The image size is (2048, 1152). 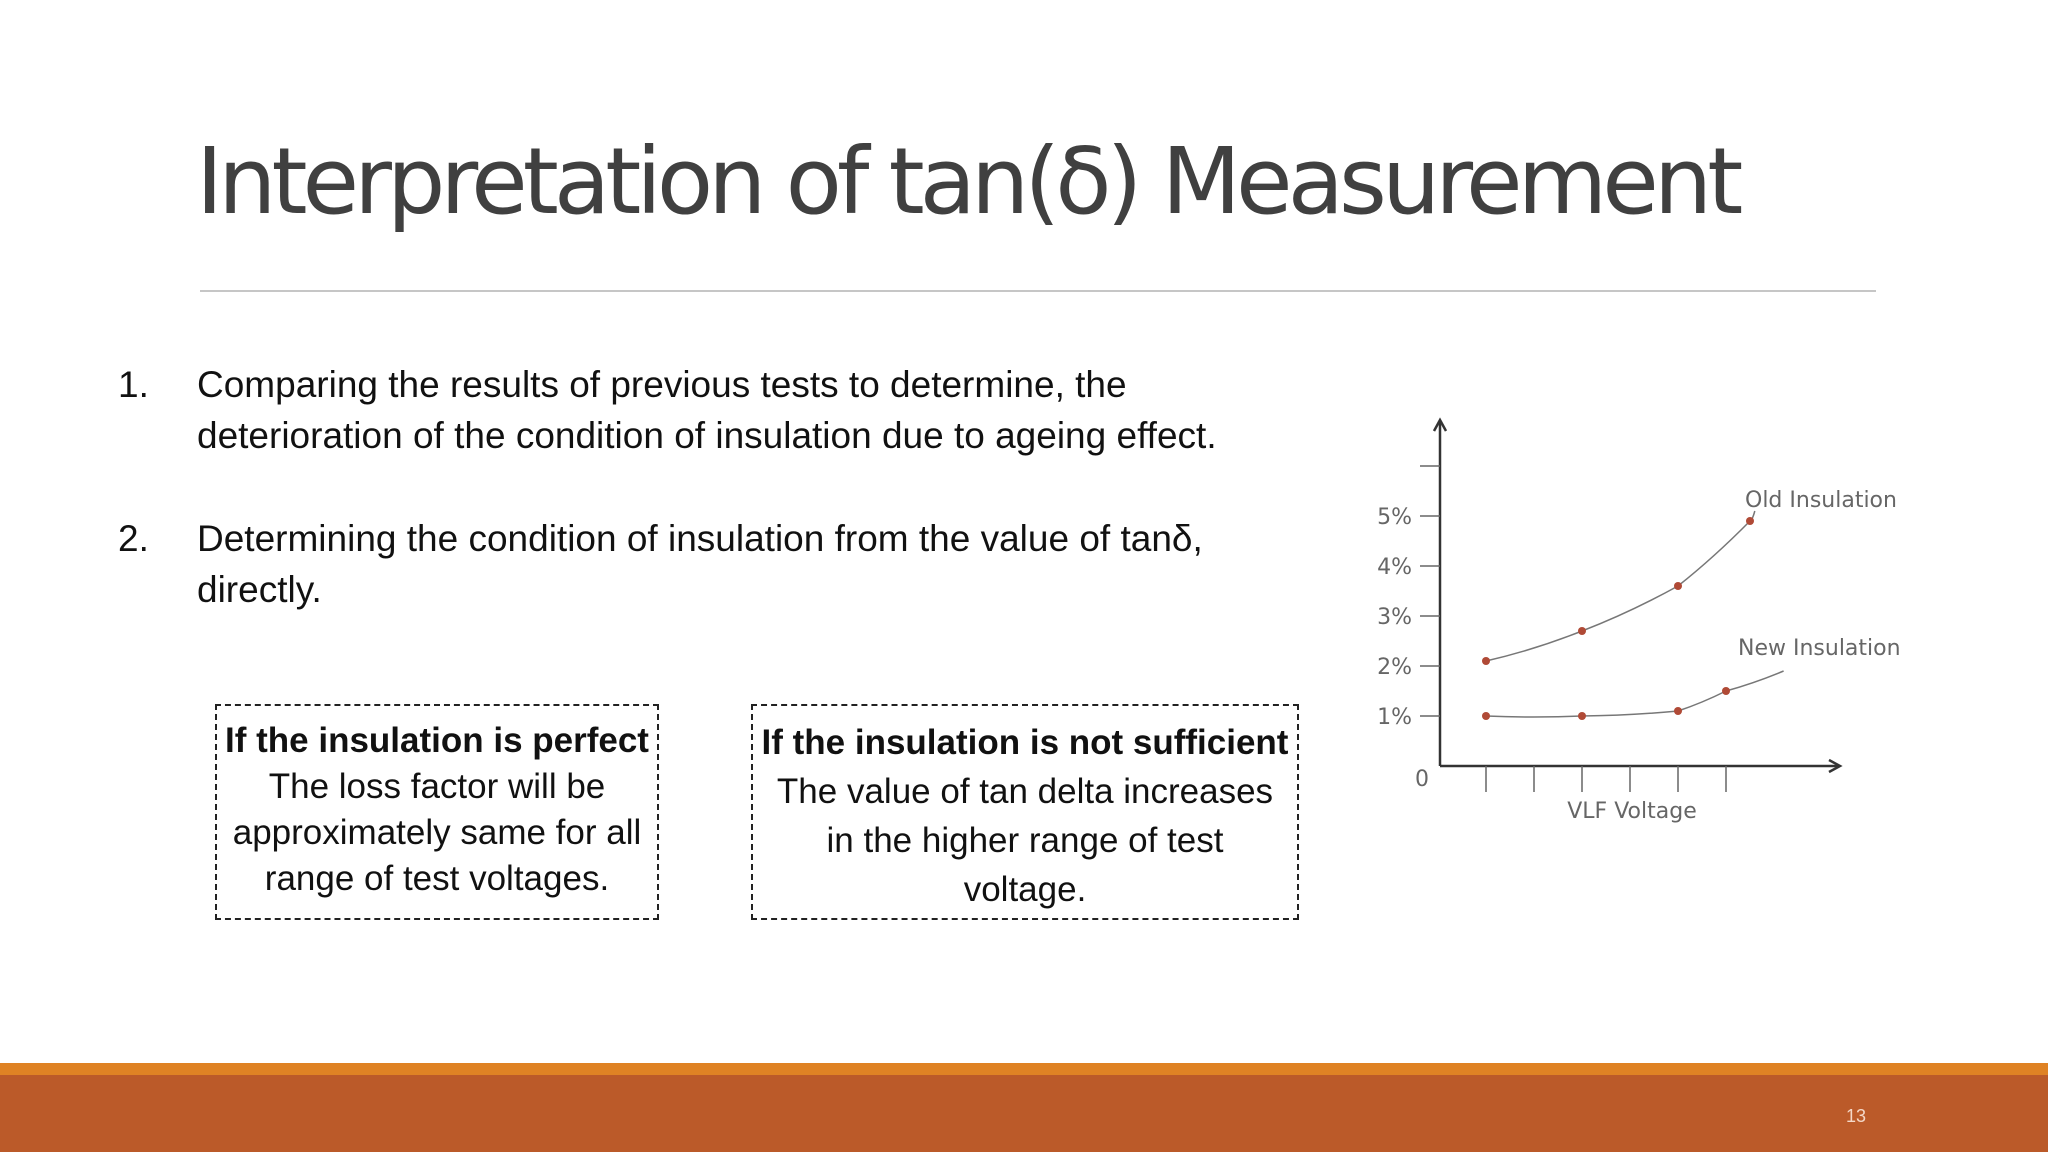 What do you see at coordinates (1821, 500) in the screenshot?
I see `series-label: Old Insulation` at bounding box center [1821, 500].